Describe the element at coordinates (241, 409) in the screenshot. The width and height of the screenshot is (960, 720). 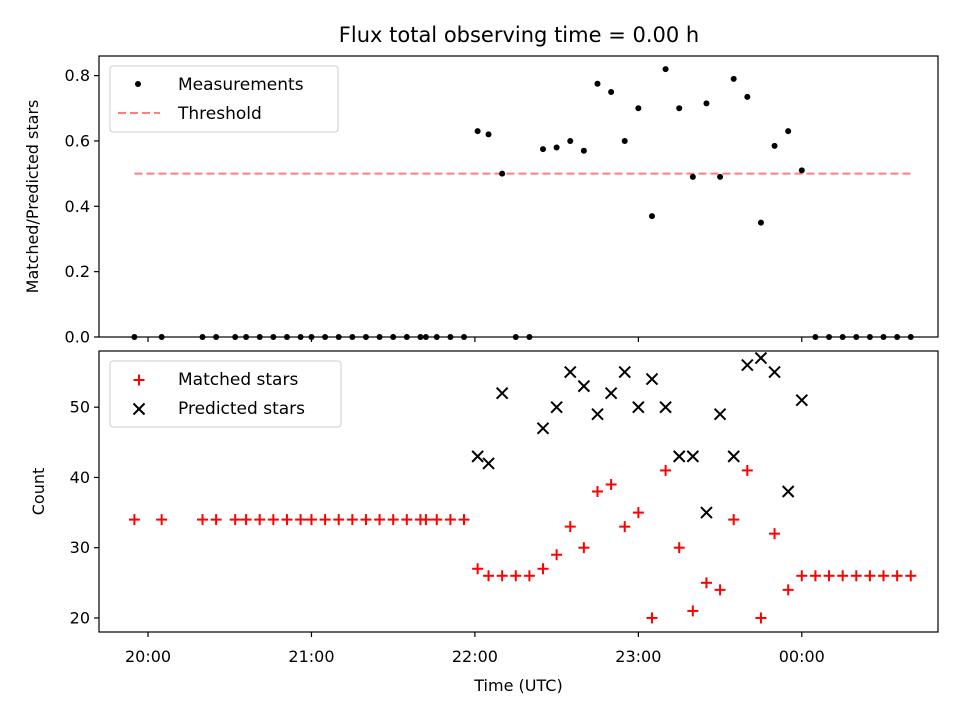
I see `legend-predicted-label: Predicted stars` at that location.